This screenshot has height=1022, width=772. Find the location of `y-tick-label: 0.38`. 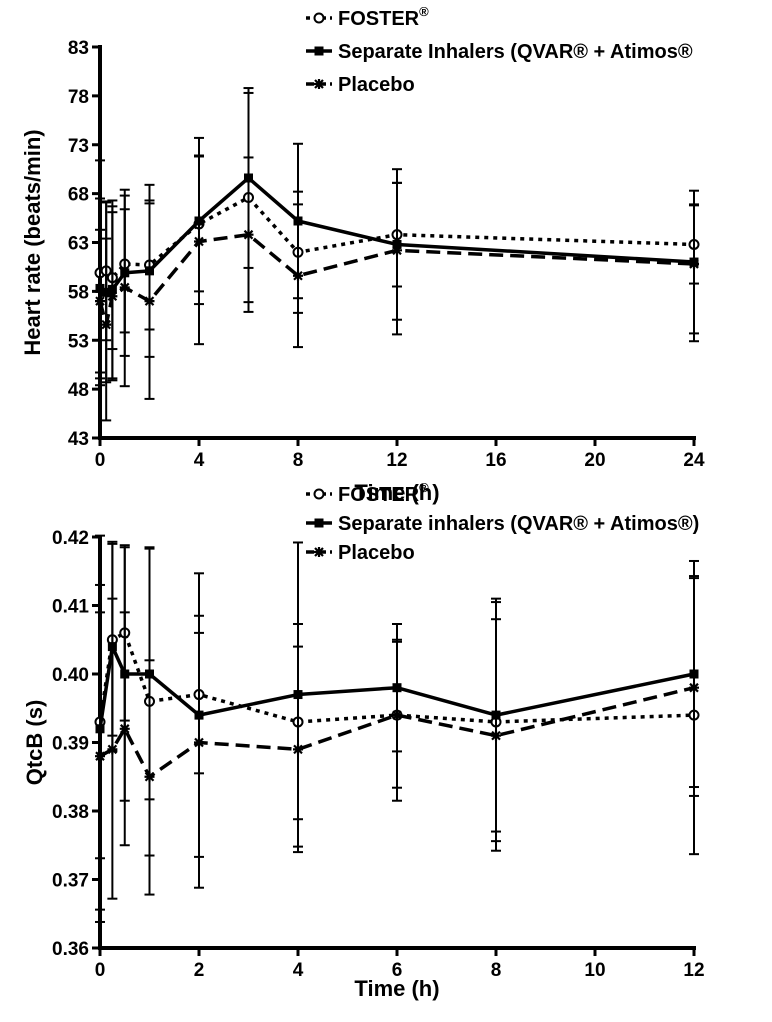

y-tick-label: 0.38 is located at coordinates (70, 812).